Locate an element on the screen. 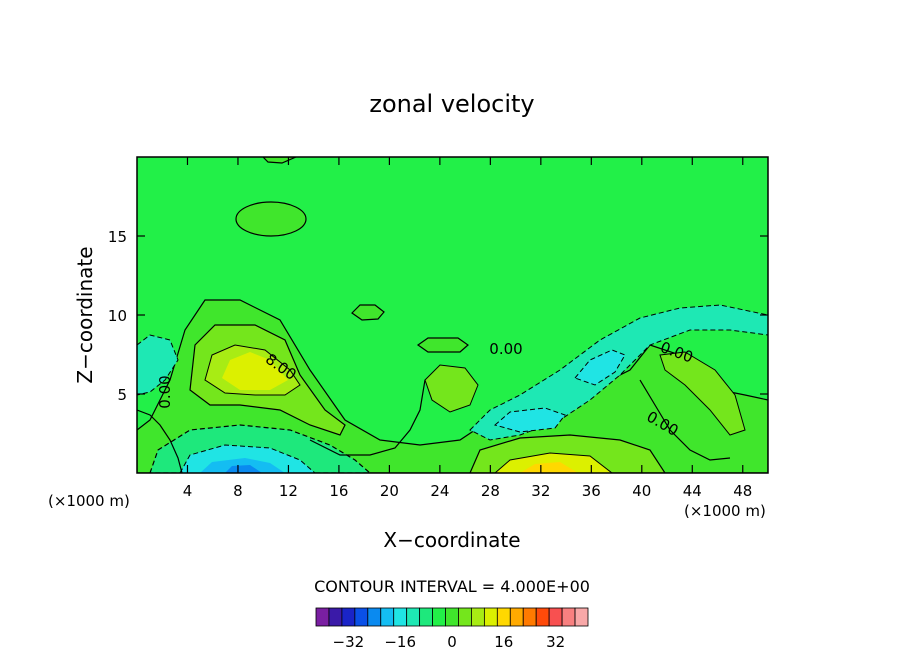  x-tick-label: 8 is located at coordinates (238, 491).